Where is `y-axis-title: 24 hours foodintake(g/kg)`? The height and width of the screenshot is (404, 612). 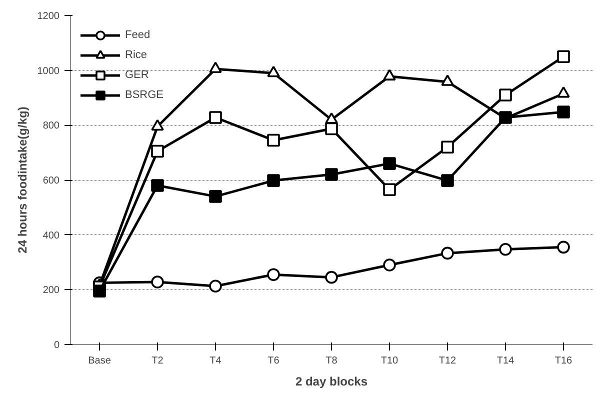
y-axis-title: 24 hours foodintake(g/kg) is located at coordinates (22, 180).